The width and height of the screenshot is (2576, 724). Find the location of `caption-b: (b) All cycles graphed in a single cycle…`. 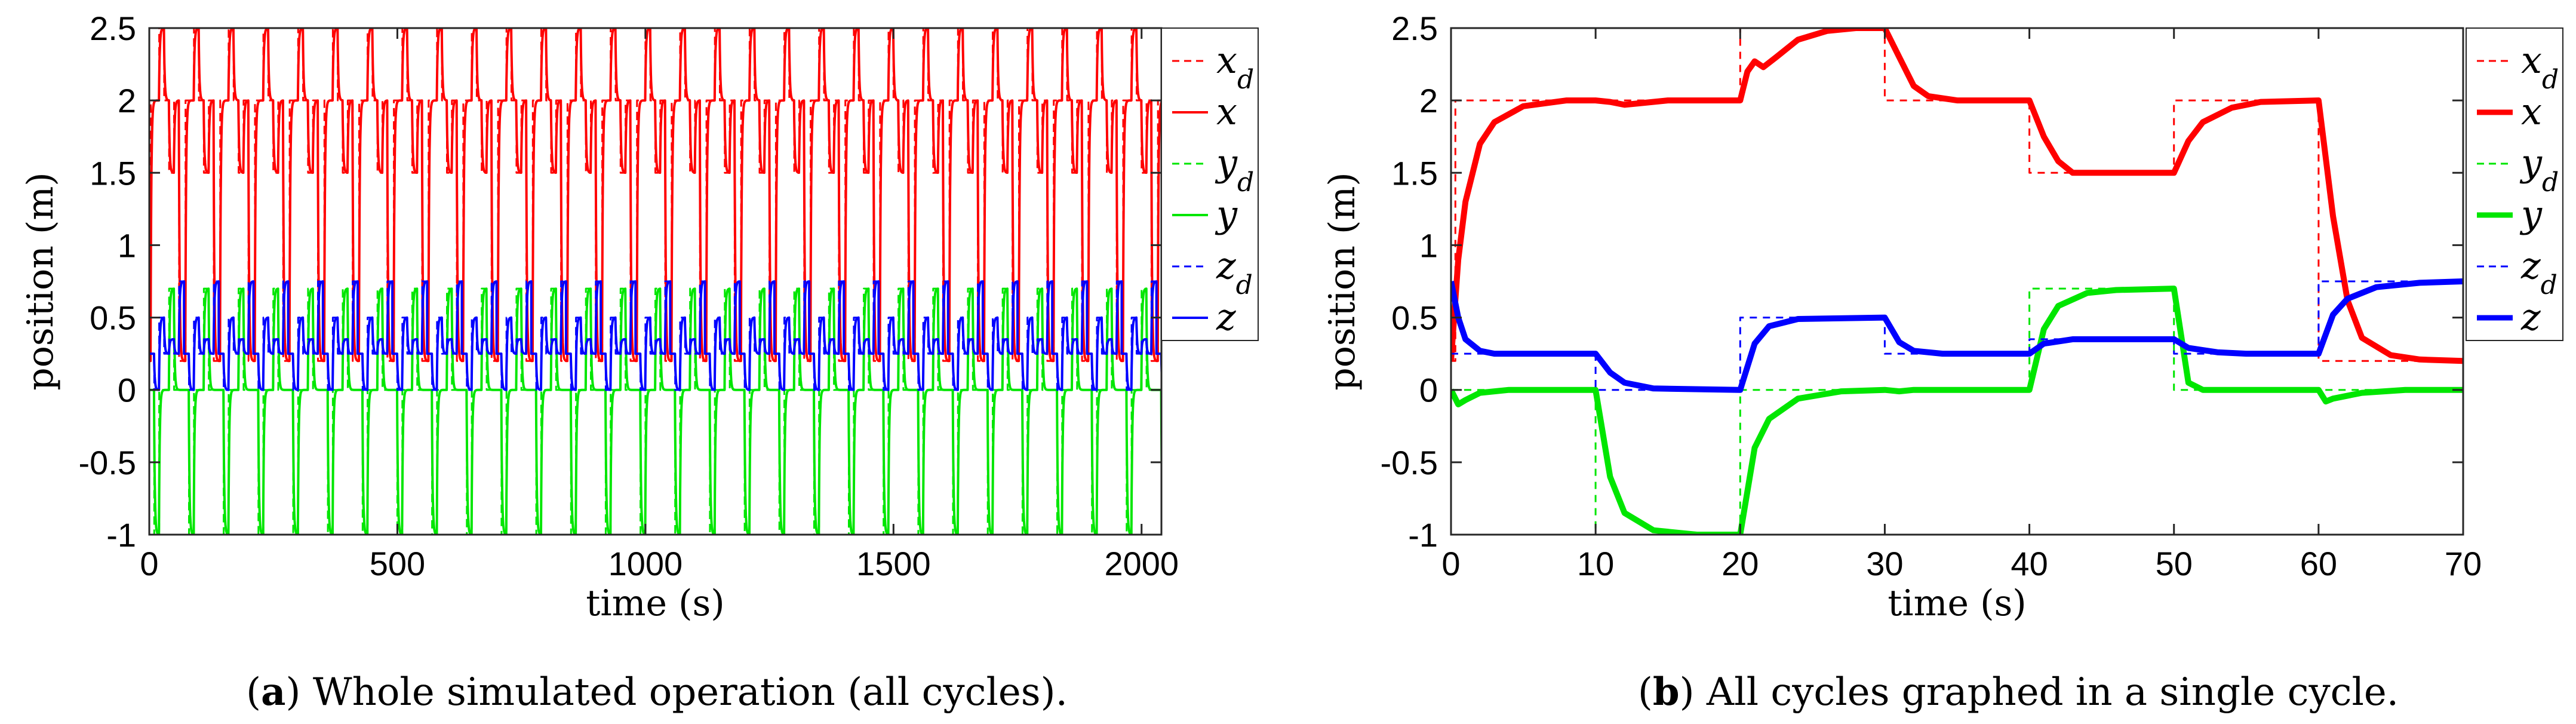

caption-b: (b) All cycles graphed in a single cycle… is located at coordinates (2018, 692).